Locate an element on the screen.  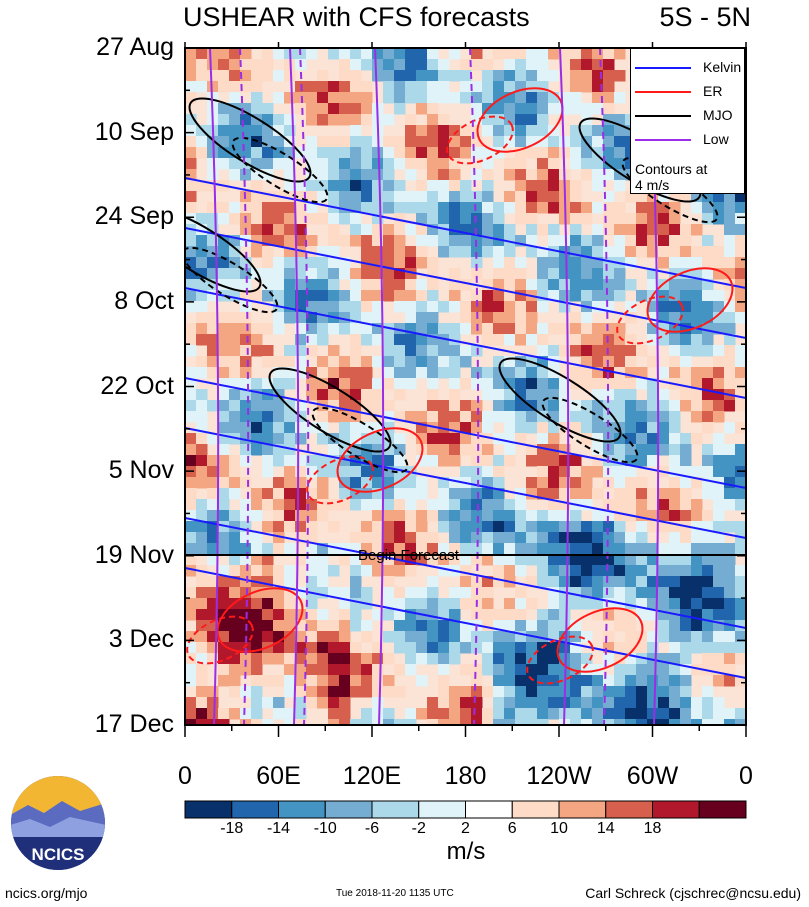
footer-timestamp: Tue 2018-11-20 1135 UTC is located at coordinates (395, 893).